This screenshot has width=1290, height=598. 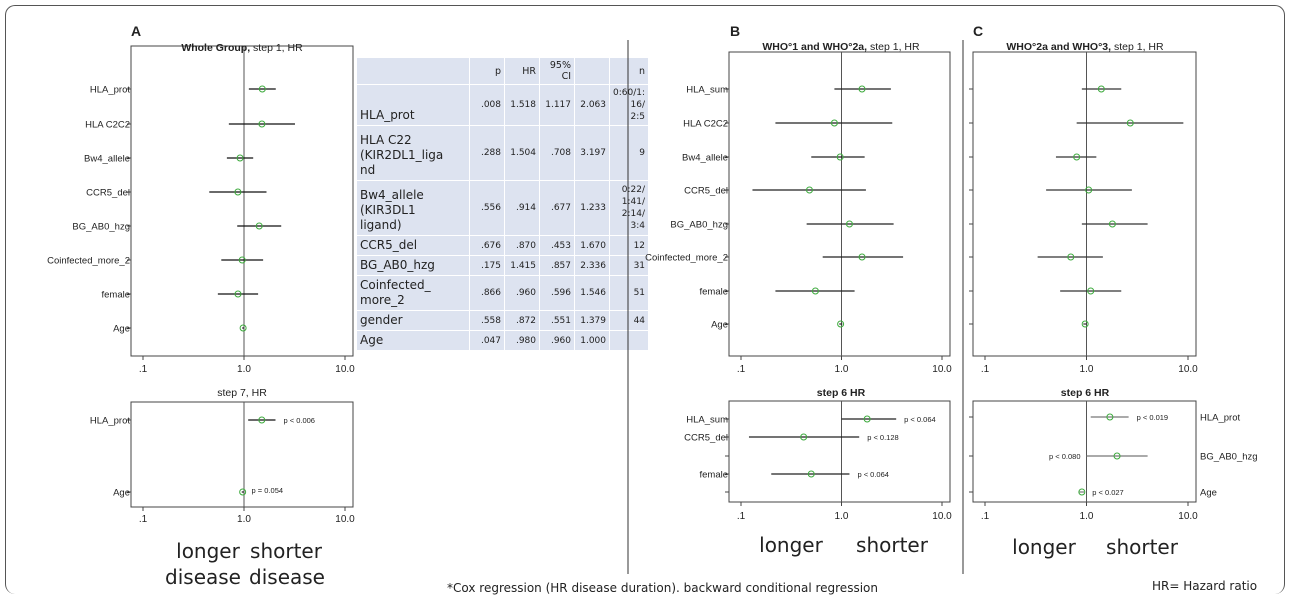 I want to click on table-row: CCR5_del .676.870.453 1.670 12, so click(x=503, y=245).